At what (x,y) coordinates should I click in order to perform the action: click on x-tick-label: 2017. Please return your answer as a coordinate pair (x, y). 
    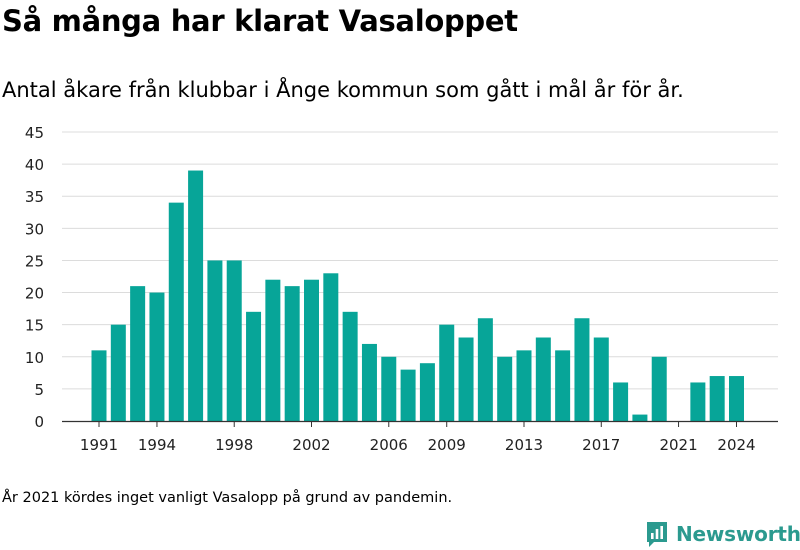
    Looking at the image, I should click on (601, 445).